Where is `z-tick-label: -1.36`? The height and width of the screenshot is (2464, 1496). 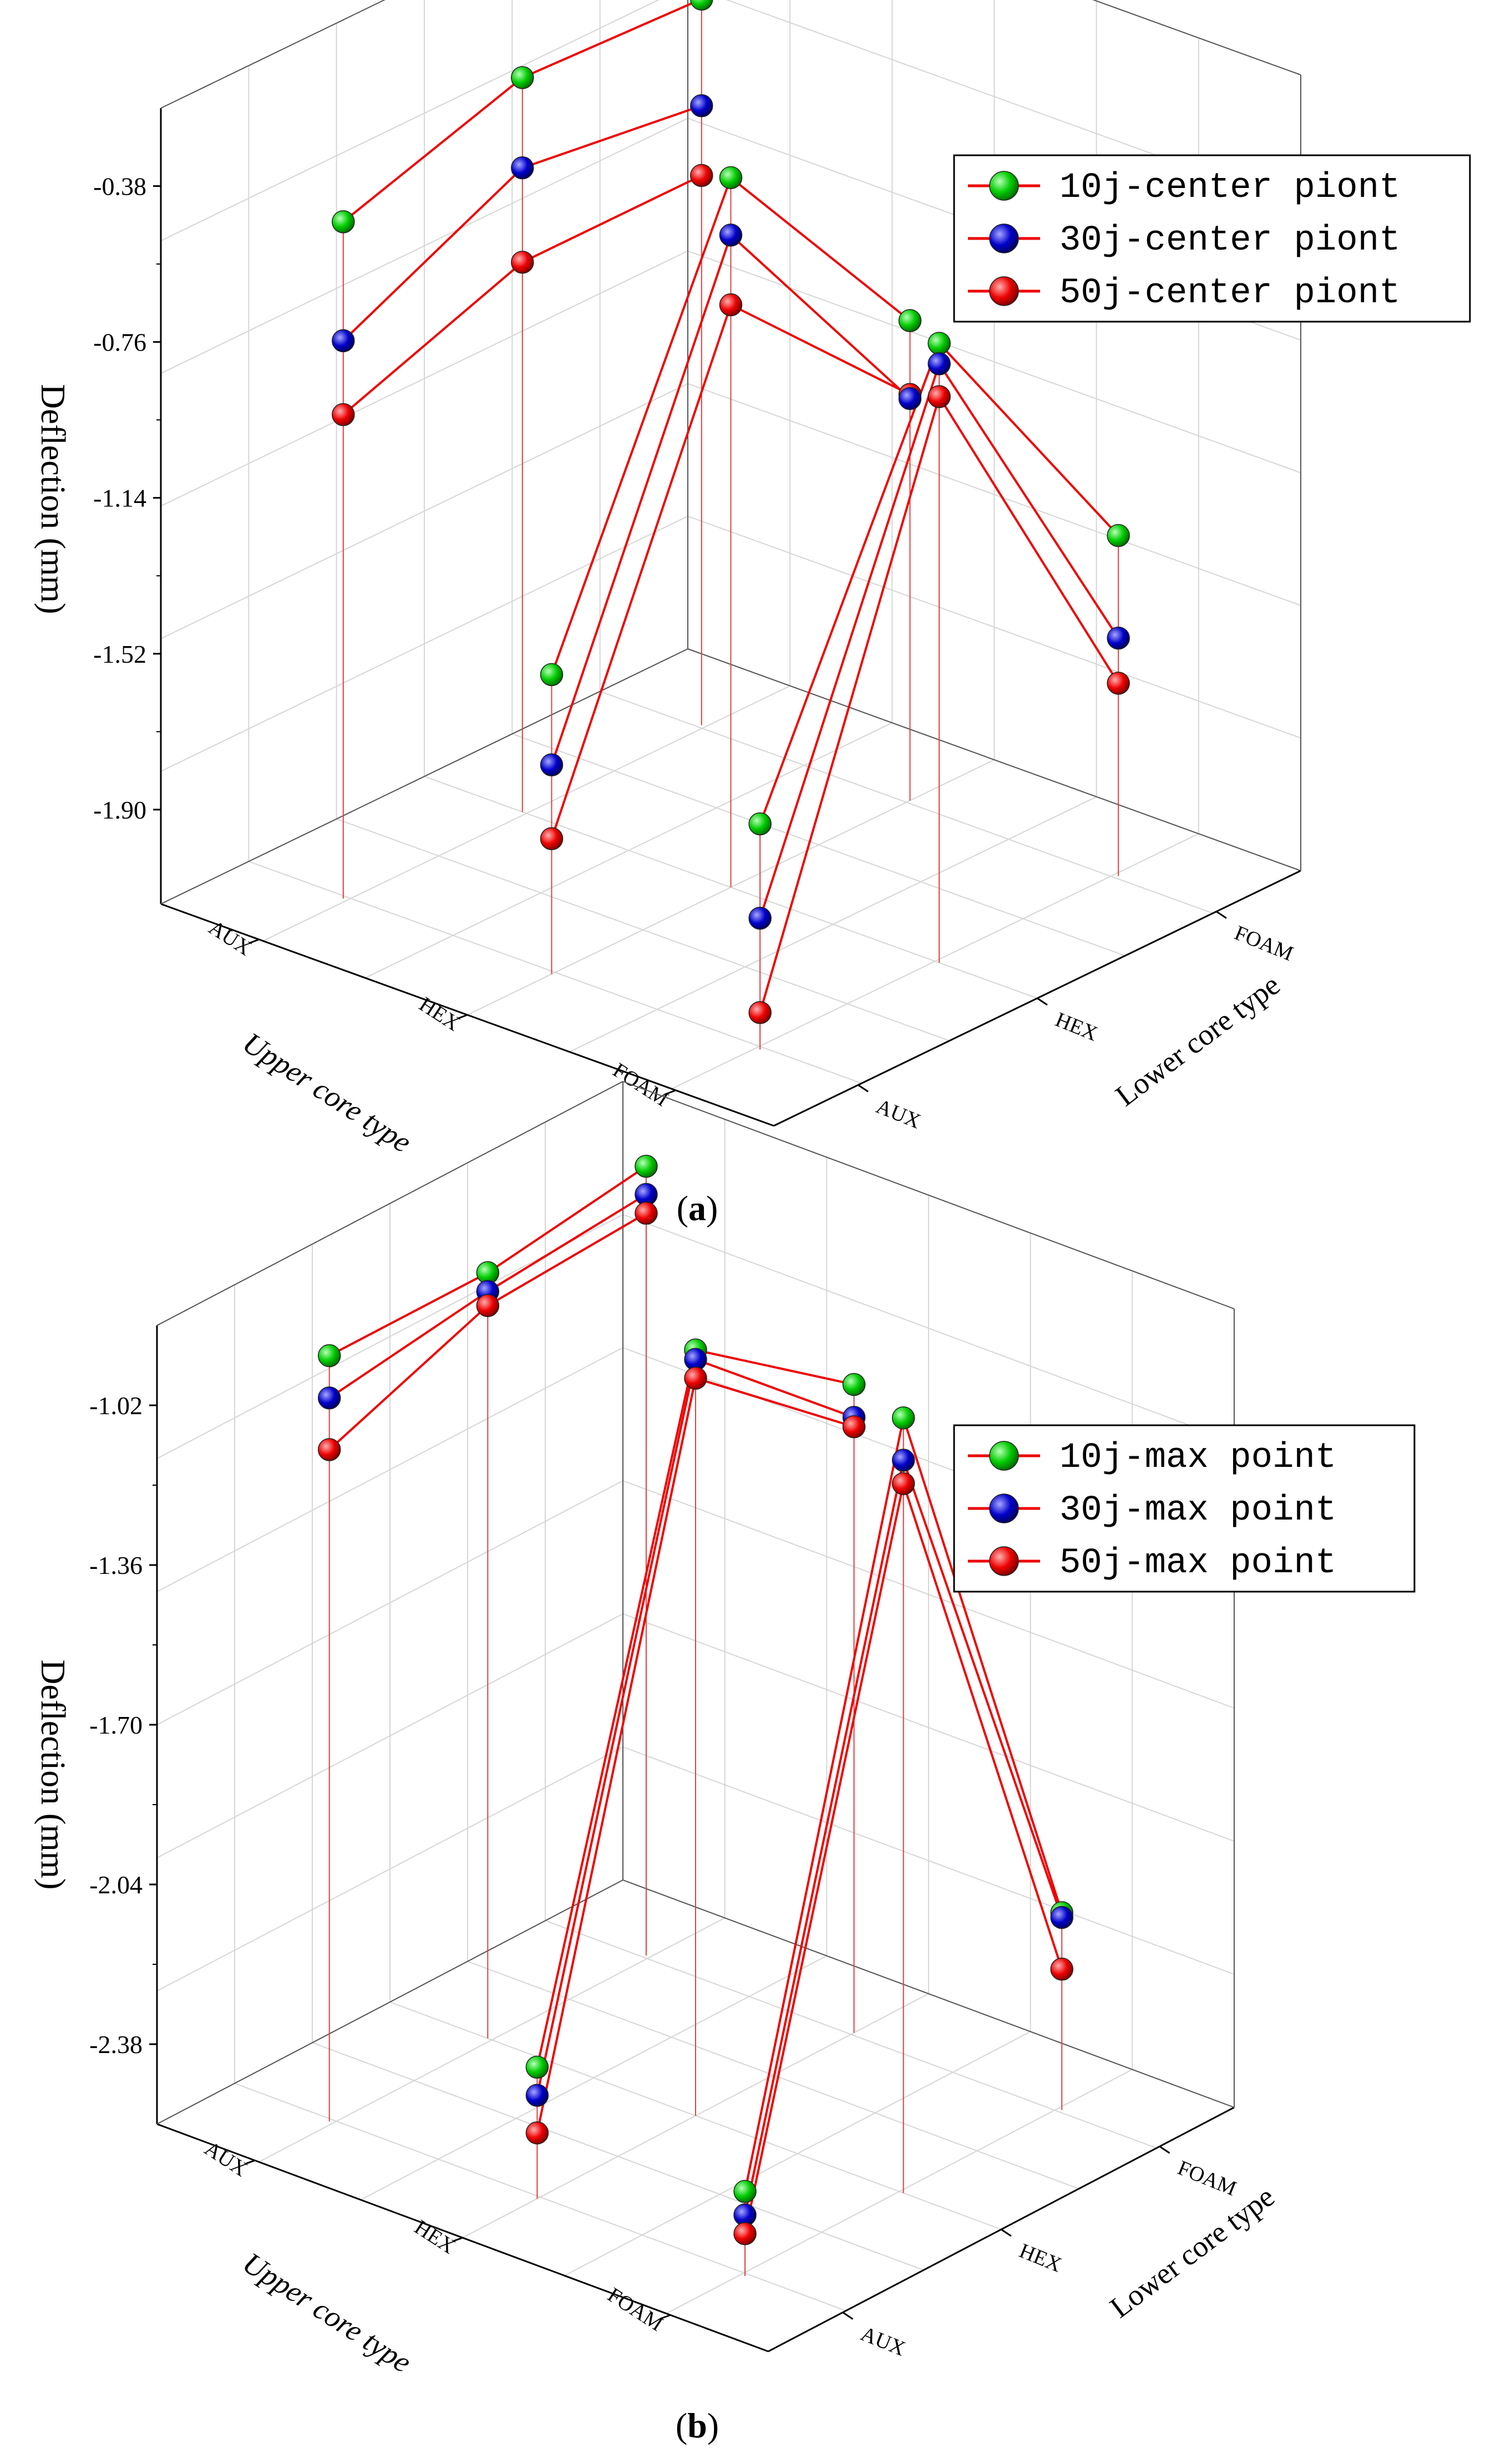
z-tick-label: -1.36 is located at coordinates (116, 1565).